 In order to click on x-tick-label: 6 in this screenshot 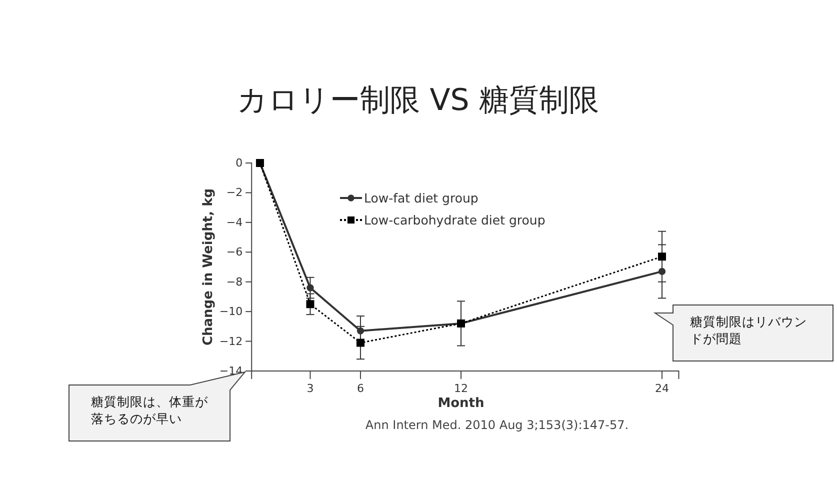, I will do `click(360, 388)`.